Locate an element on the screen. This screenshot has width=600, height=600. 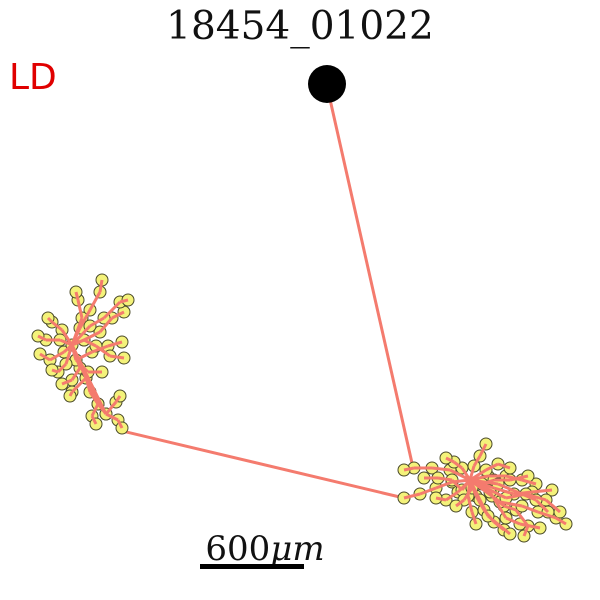
figure-title: 18454_01022 is located at coordinates (300, 26).